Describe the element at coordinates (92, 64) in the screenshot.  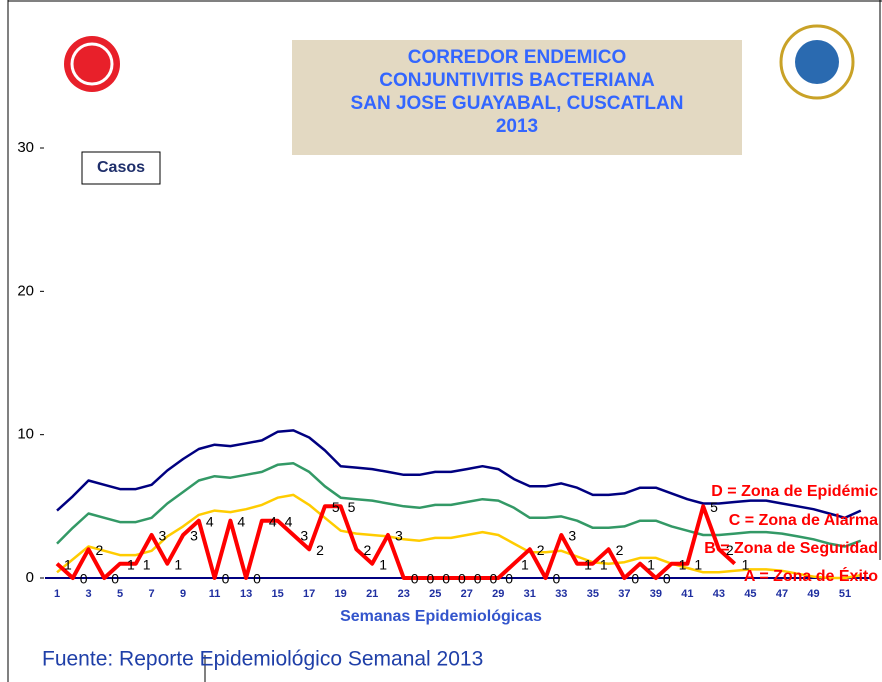
I see `logo-left` at that location.